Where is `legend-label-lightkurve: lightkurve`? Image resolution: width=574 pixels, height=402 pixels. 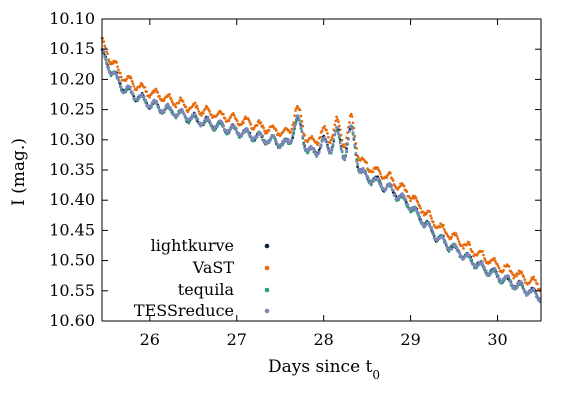
legend-label-lightkurve: lightkurve is located at coordinates (192, 245).